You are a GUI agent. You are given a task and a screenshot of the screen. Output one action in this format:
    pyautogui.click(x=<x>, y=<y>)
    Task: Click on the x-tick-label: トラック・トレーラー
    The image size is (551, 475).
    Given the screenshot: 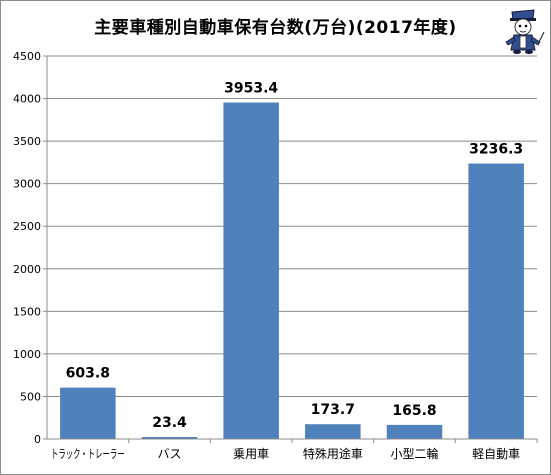 What is the action you would take?
    pyautogui.click(x=88, y=454)
    